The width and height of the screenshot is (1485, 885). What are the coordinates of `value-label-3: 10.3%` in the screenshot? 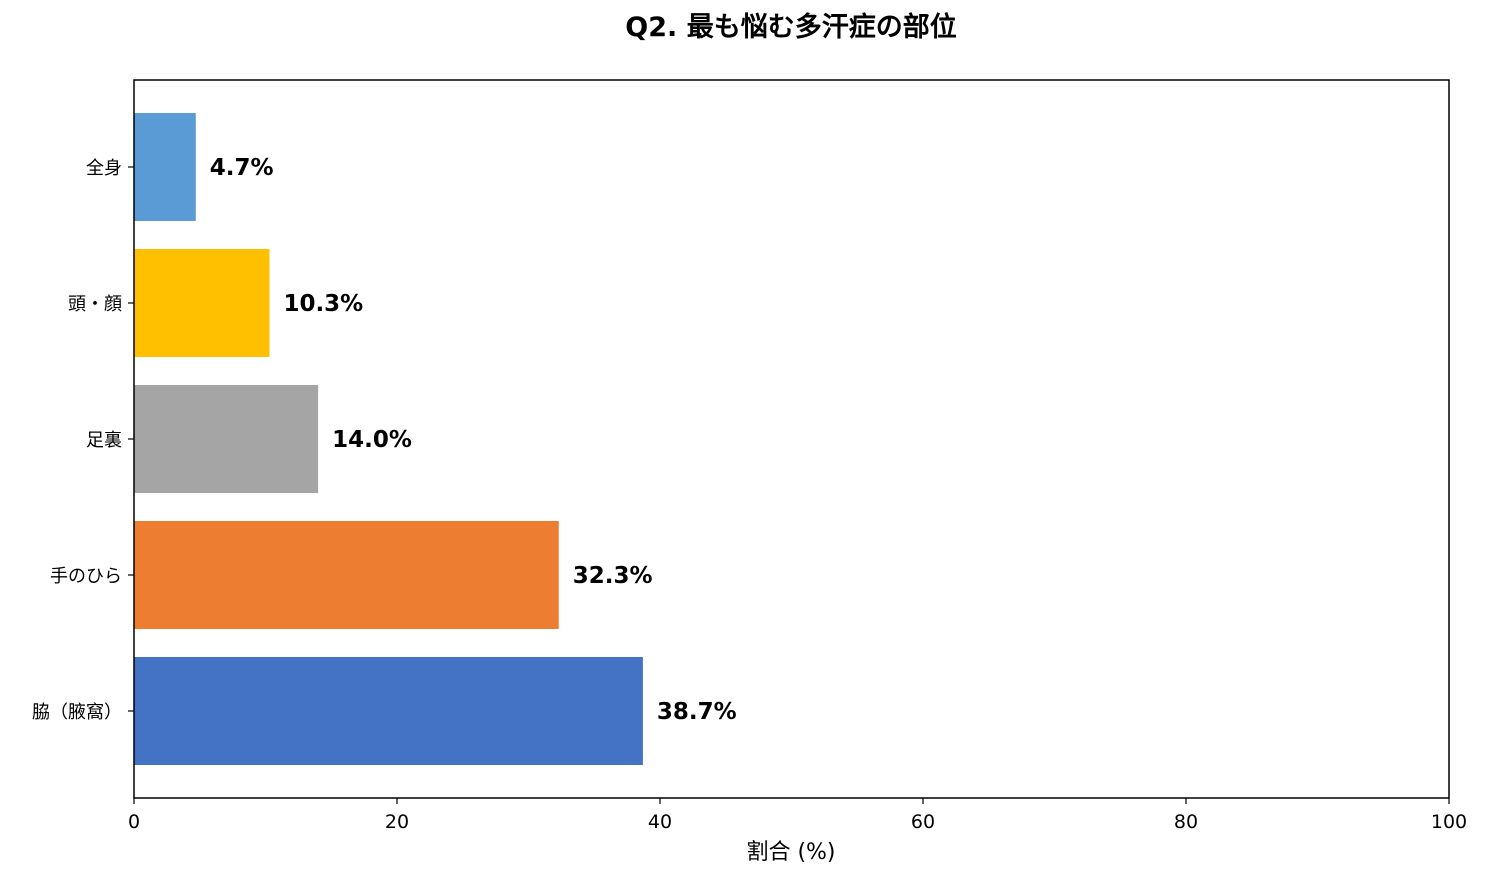 It's located at (323, 304).